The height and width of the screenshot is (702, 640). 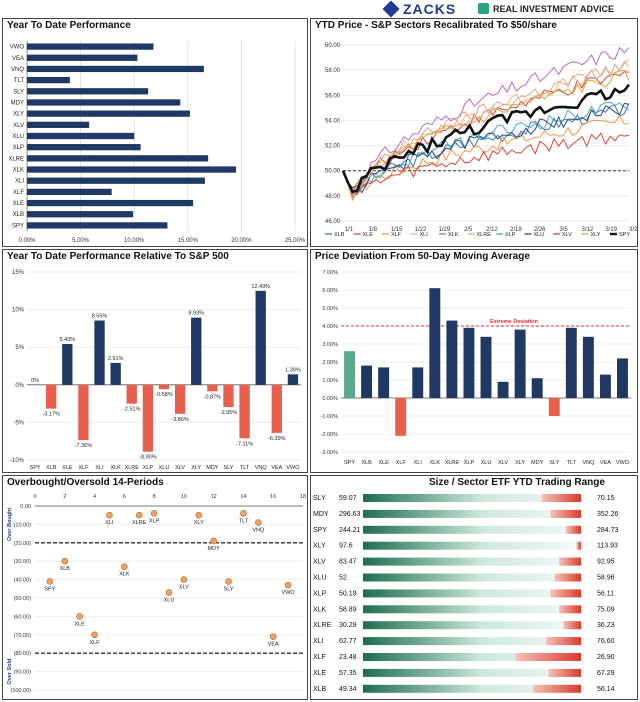 I want to click on range-ticker-xly: XLY, so click(x=319, y=546).